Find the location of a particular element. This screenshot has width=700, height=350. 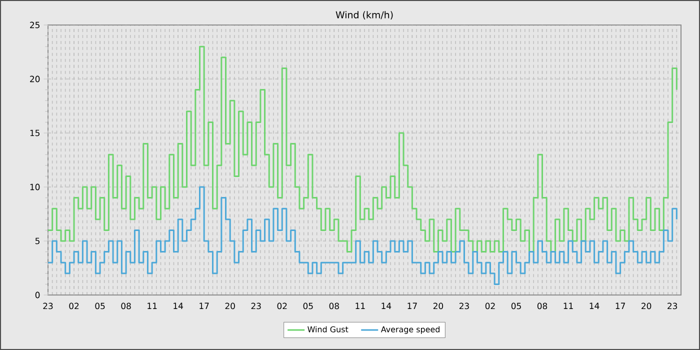

y-tick-label: 0 is located at coordinates (37, 295).